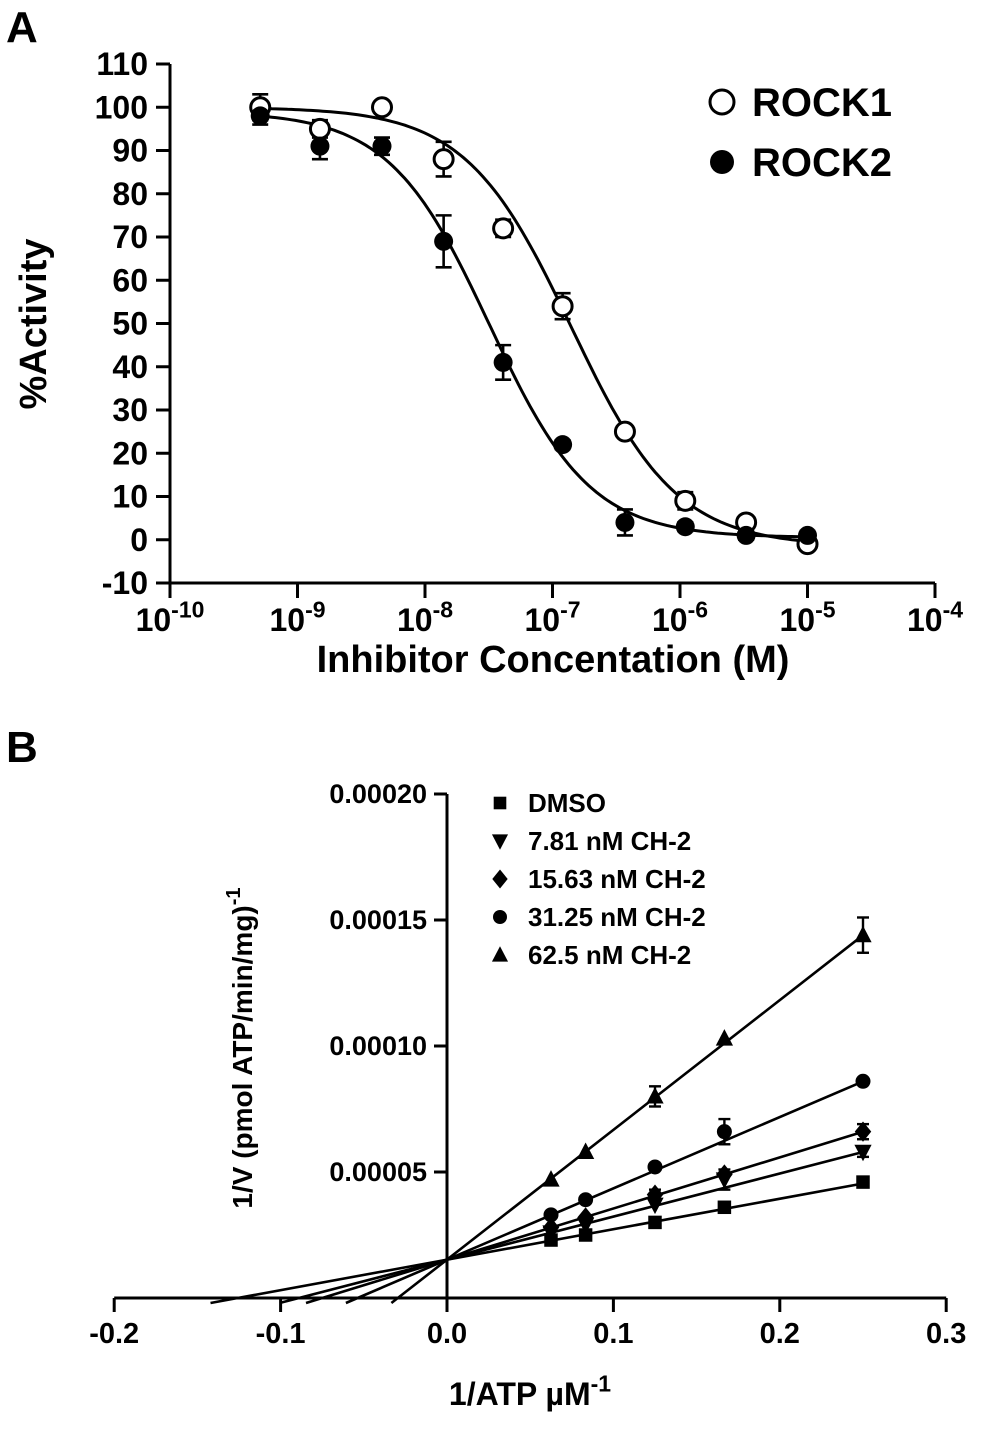  Describe the element at coordinates (617, 879) in the screenshot. I see `svg-text: 15.63 nM CH-2` at that location.